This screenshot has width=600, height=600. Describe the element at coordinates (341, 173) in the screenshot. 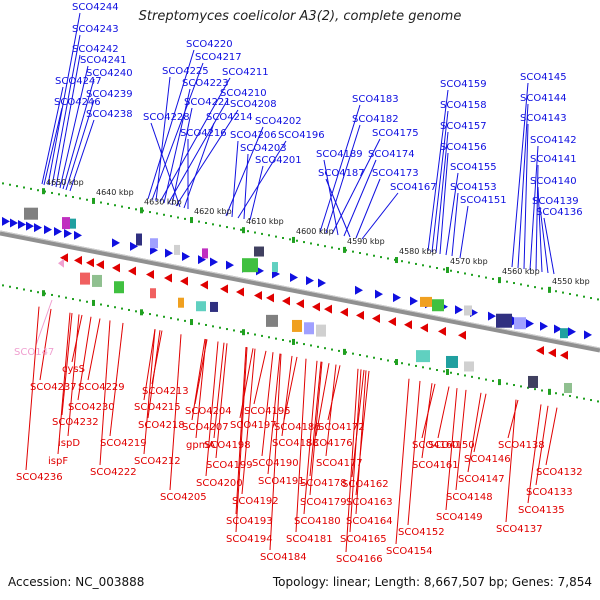

I see `gene-label-forward: SCO4187` at that location.